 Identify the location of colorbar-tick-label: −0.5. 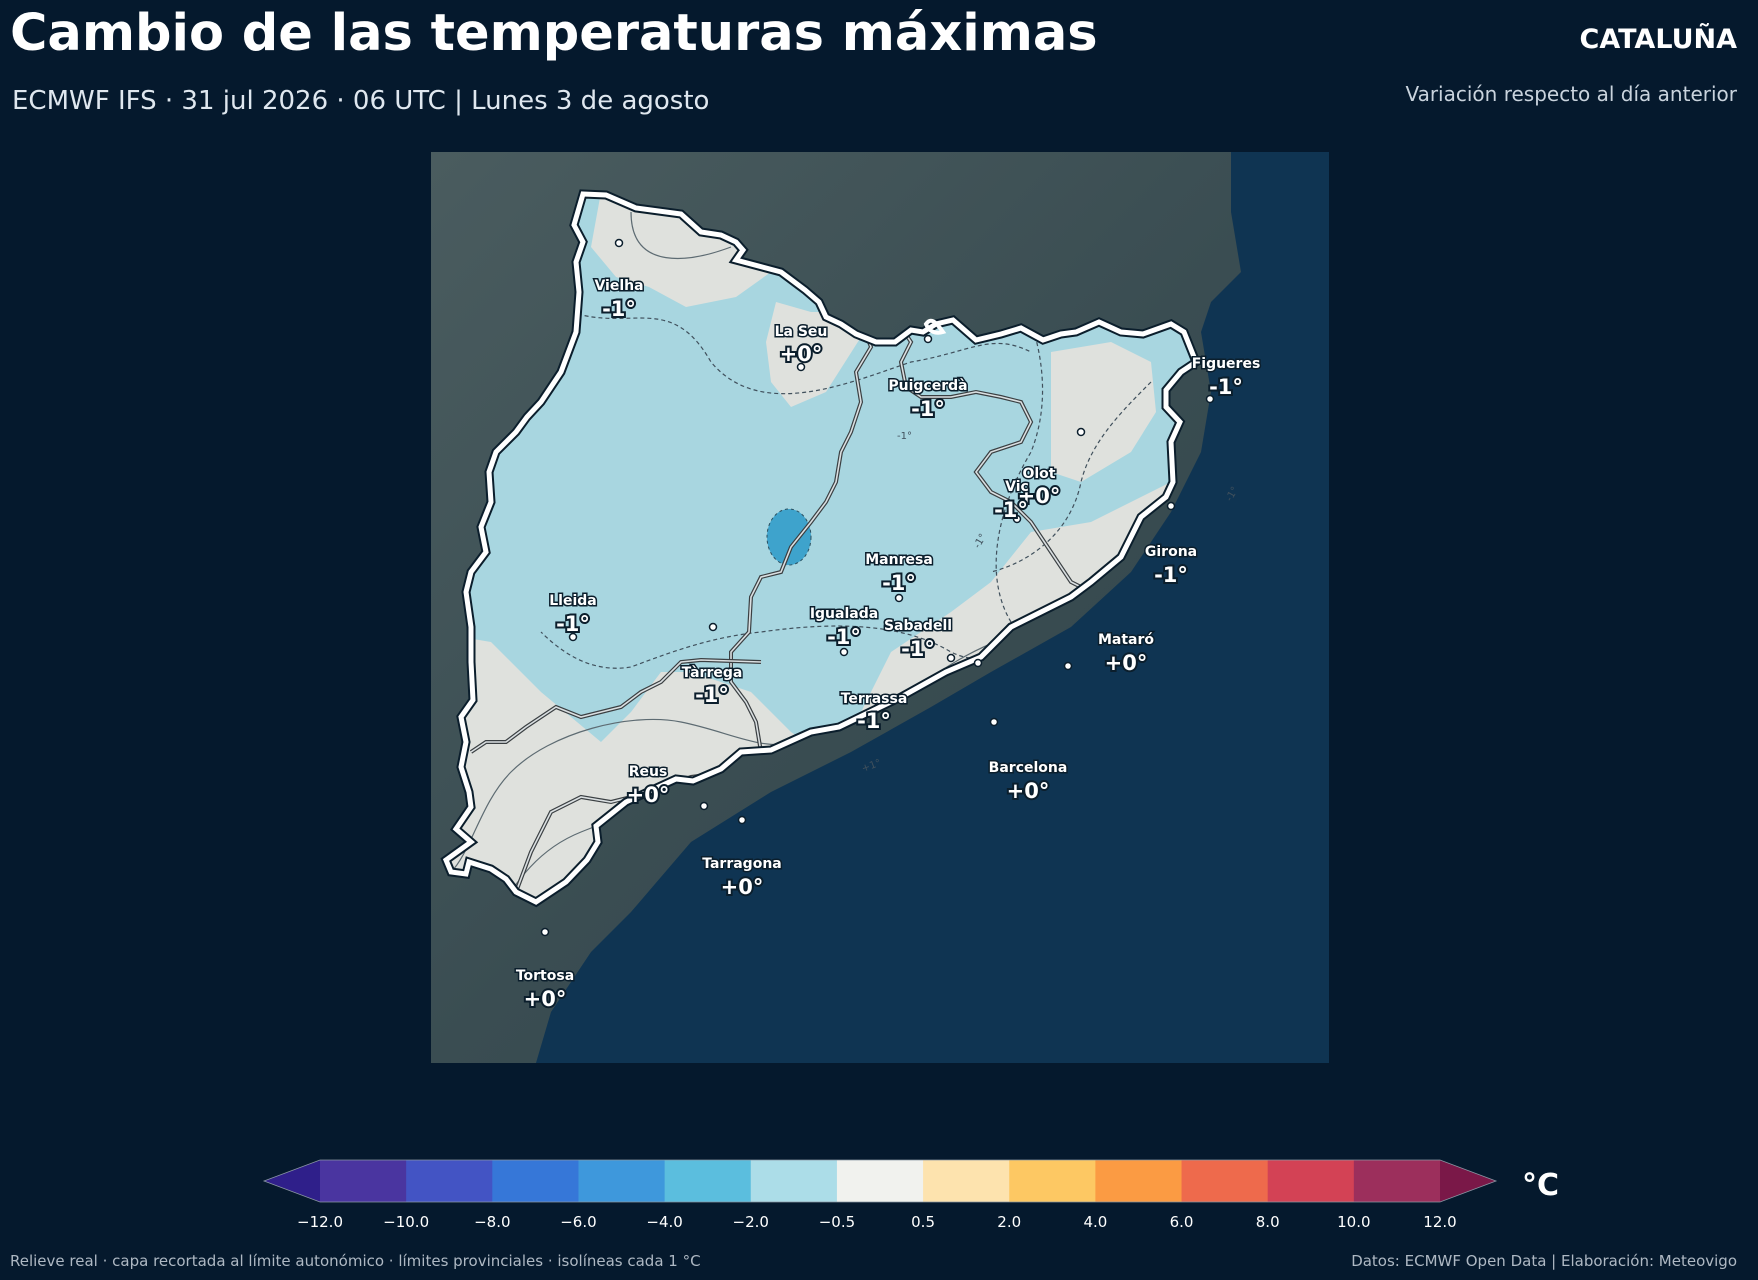
(837, 1222).